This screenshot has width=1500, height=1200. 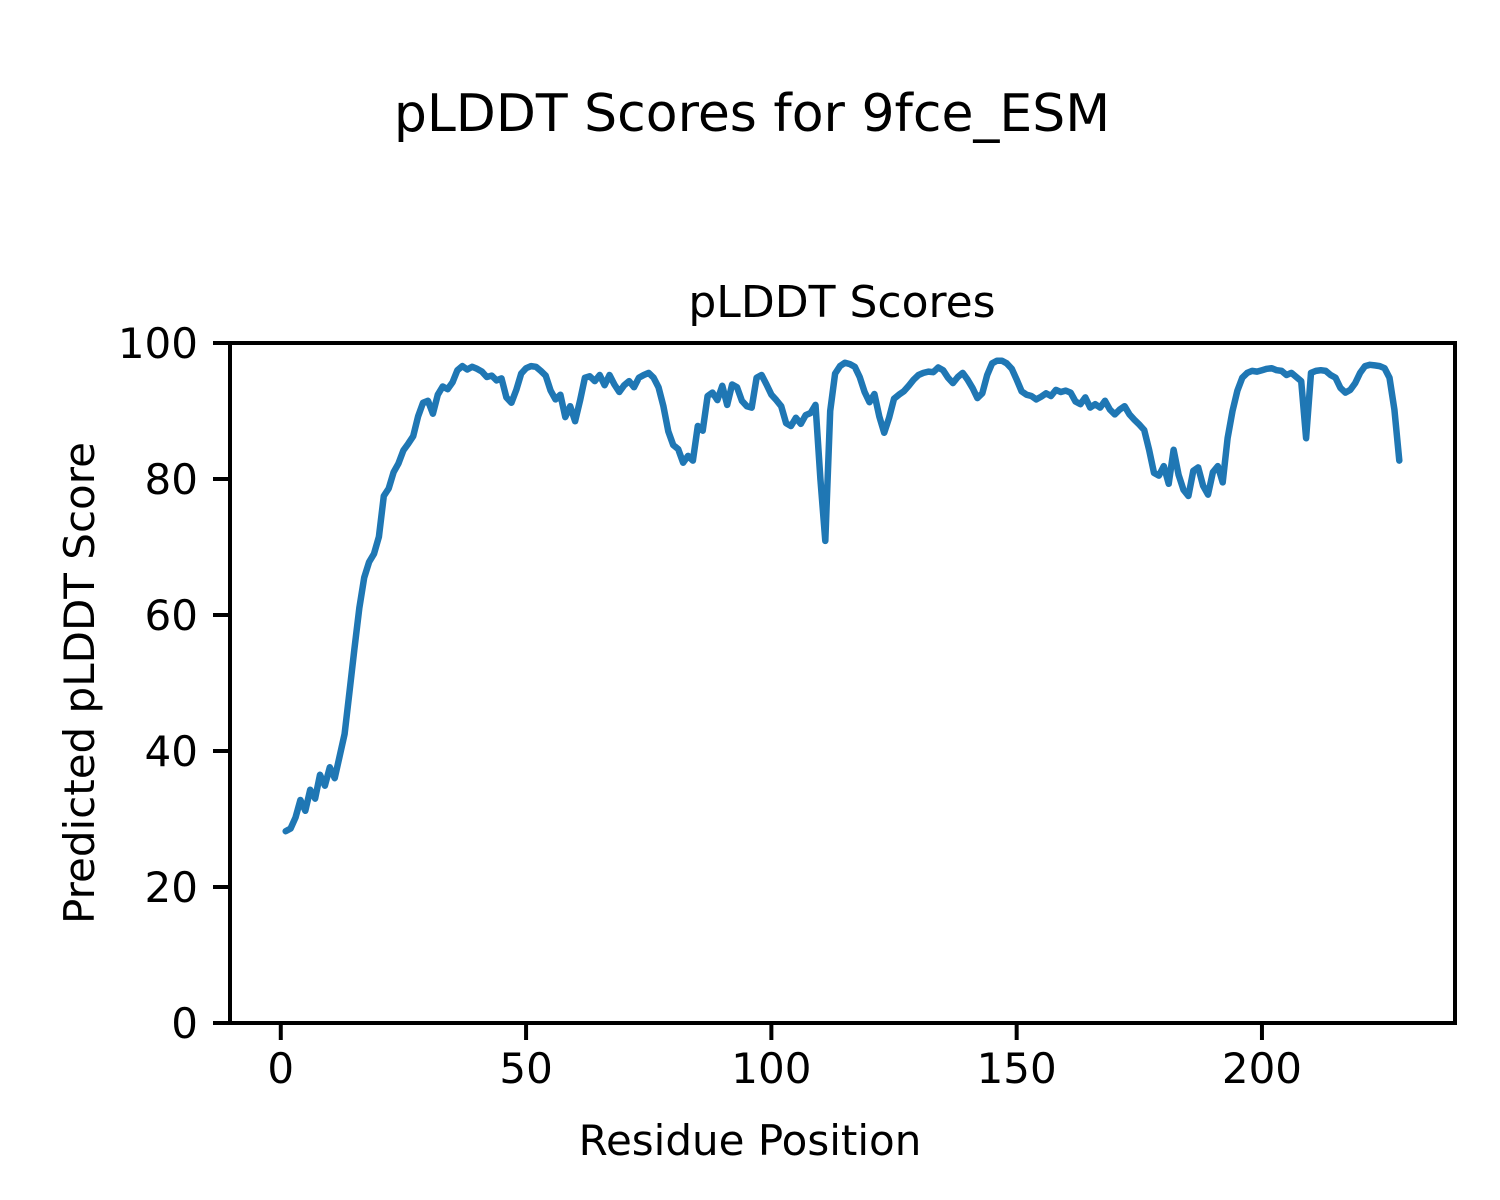 What do you see at coordinates (171, 887) in the screenshot?
I see `y-tick-label: 20` at bounding box center [171, 887].